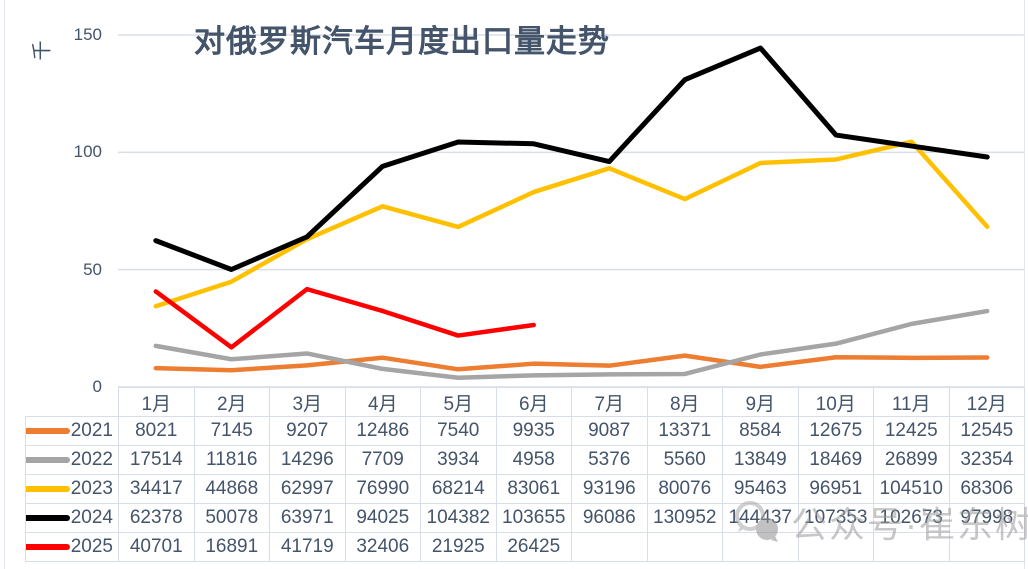  I want to click on chart-title: 对俄罗斯汽车月度出口量走势, so click(402, 41).